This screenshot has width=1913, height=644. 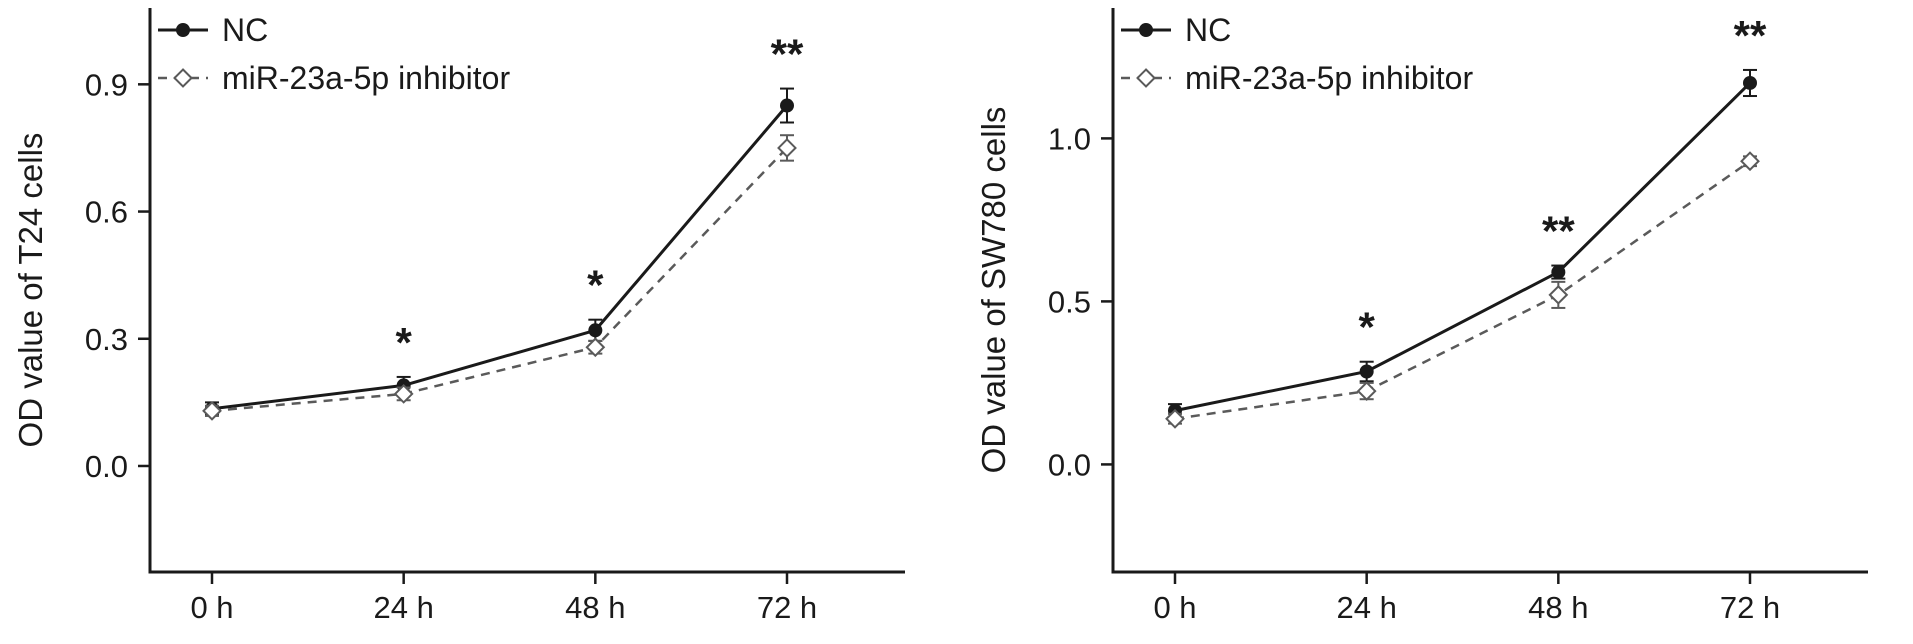 I want to click on y-tick-label: 0.5, so click(x=1069, y=301).